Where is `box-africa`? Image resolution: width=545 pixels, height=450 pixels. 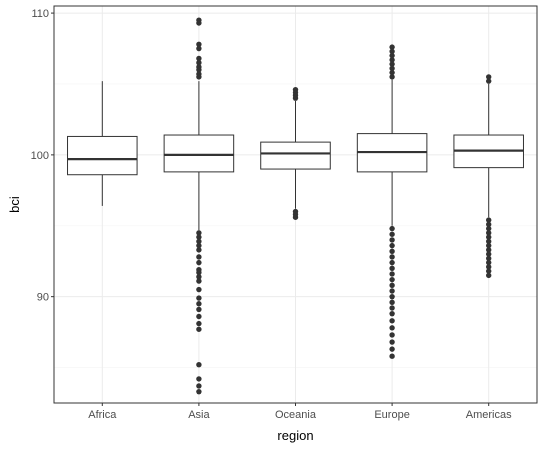
box-africa is located at coordinates (102, 143).